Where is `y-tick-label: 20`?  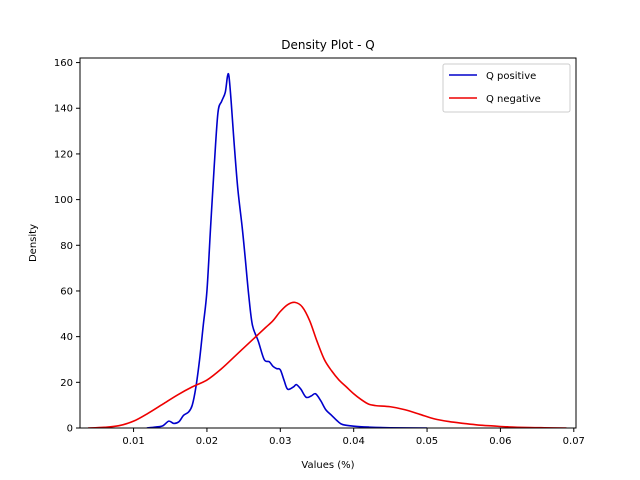 y-tick-label: 20 is located at coordinates (66, 383).